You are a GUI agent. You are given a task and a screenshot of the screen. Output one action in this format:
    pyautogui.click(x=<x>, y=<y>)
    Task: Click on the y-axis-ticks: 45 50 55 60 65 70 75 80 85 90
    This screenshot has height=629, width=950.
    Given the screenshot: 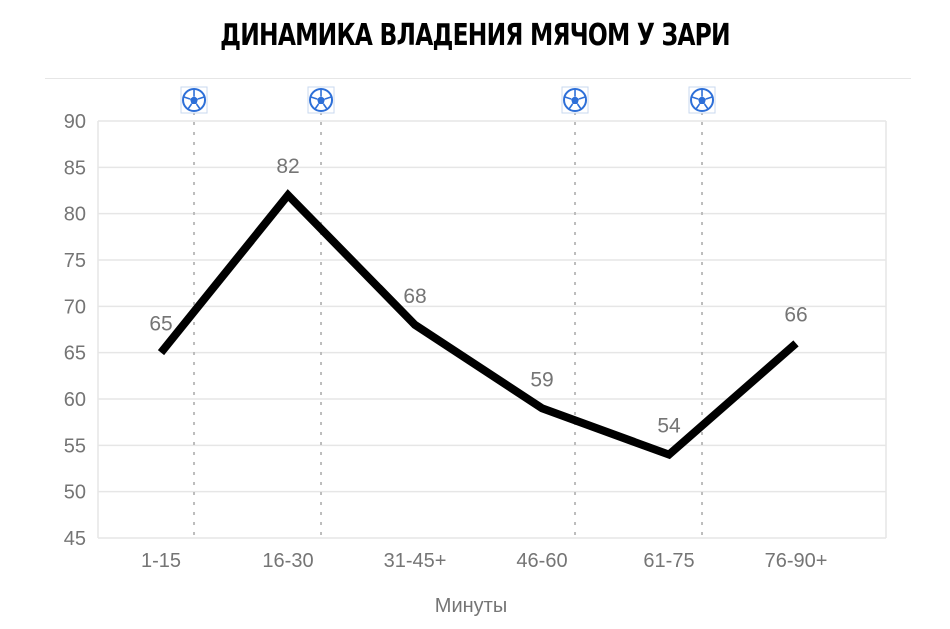 What is the action you would take?
    pyautogui.click(x=75, y=330)
    